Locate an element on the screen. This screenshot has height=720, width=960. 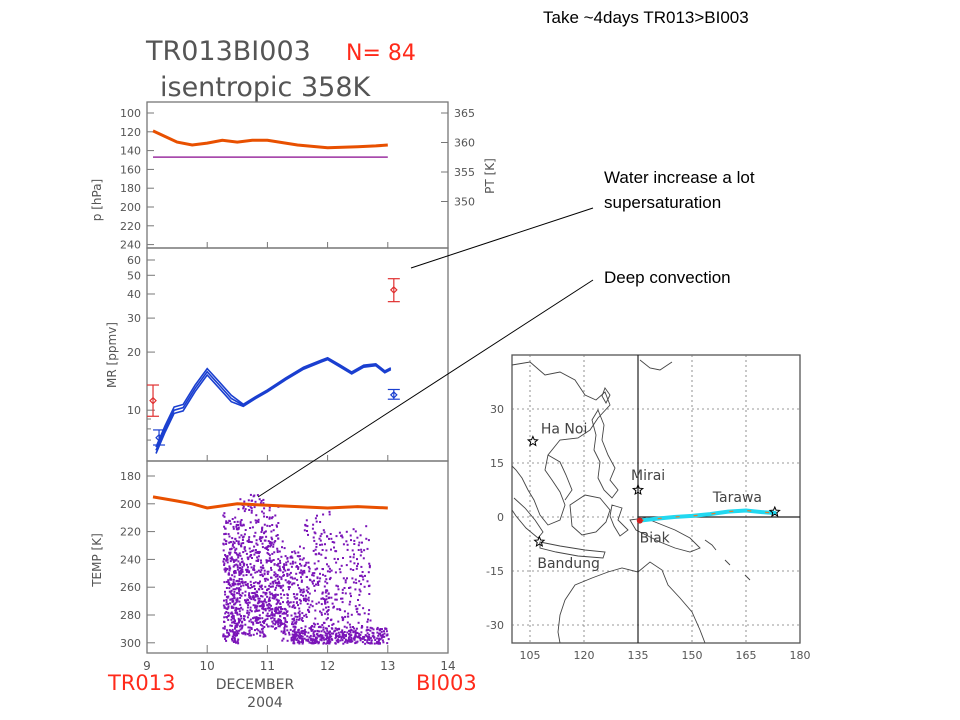
map-lon-label: 150 is located at coordinates (692, 655).